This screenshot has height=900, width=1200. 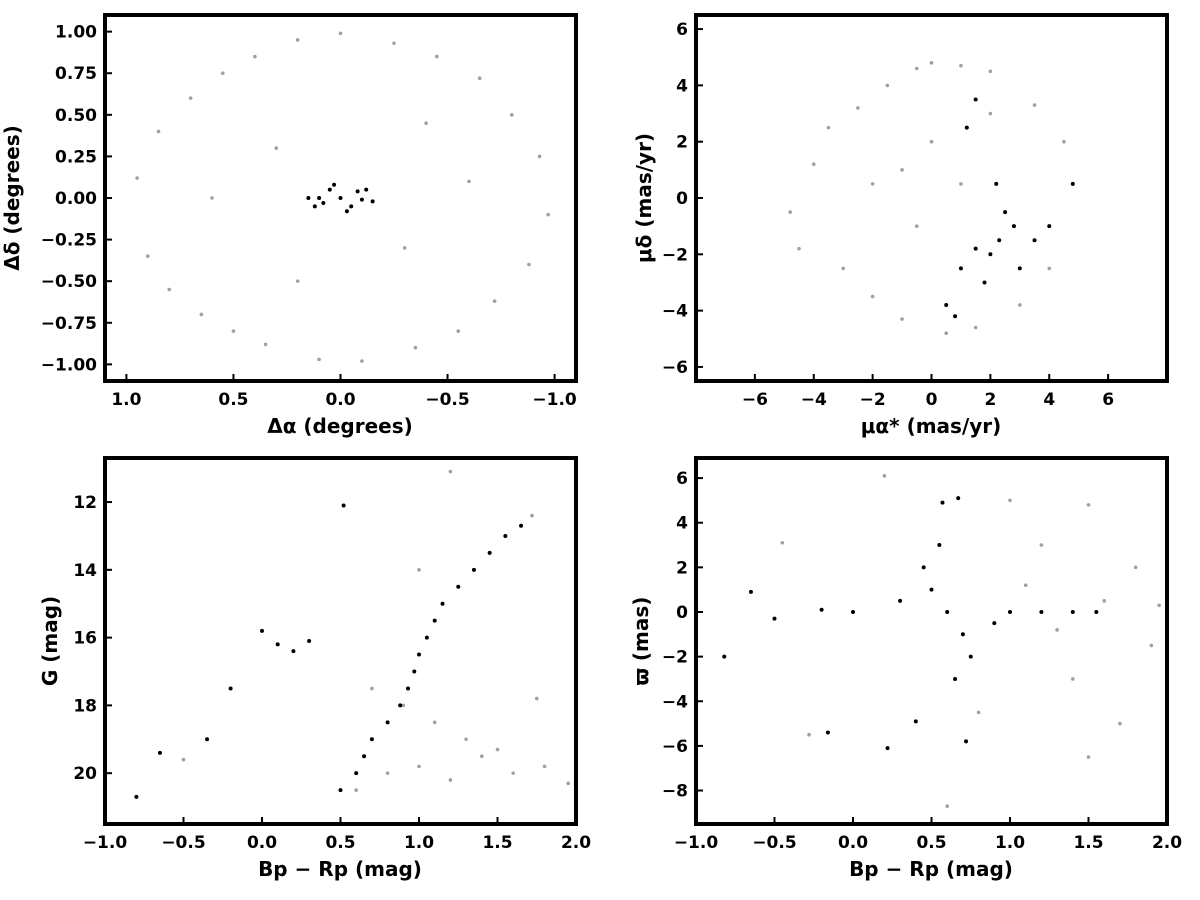 I want to click on y-tick-label: 14, so click(x=85, y=571).